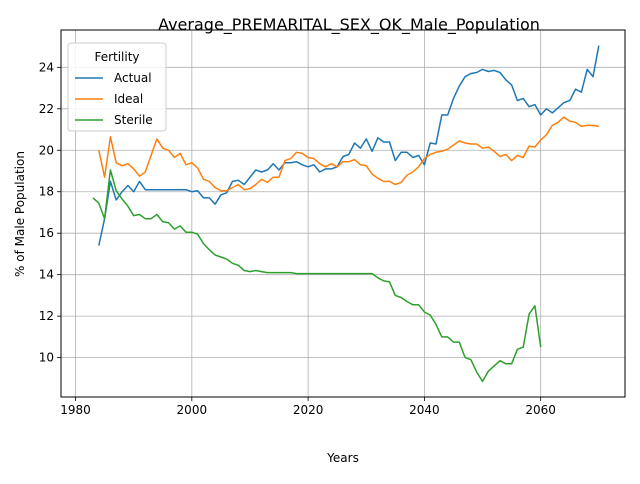  I want to click on legend-label-actual: Actual, so click(133, 78).